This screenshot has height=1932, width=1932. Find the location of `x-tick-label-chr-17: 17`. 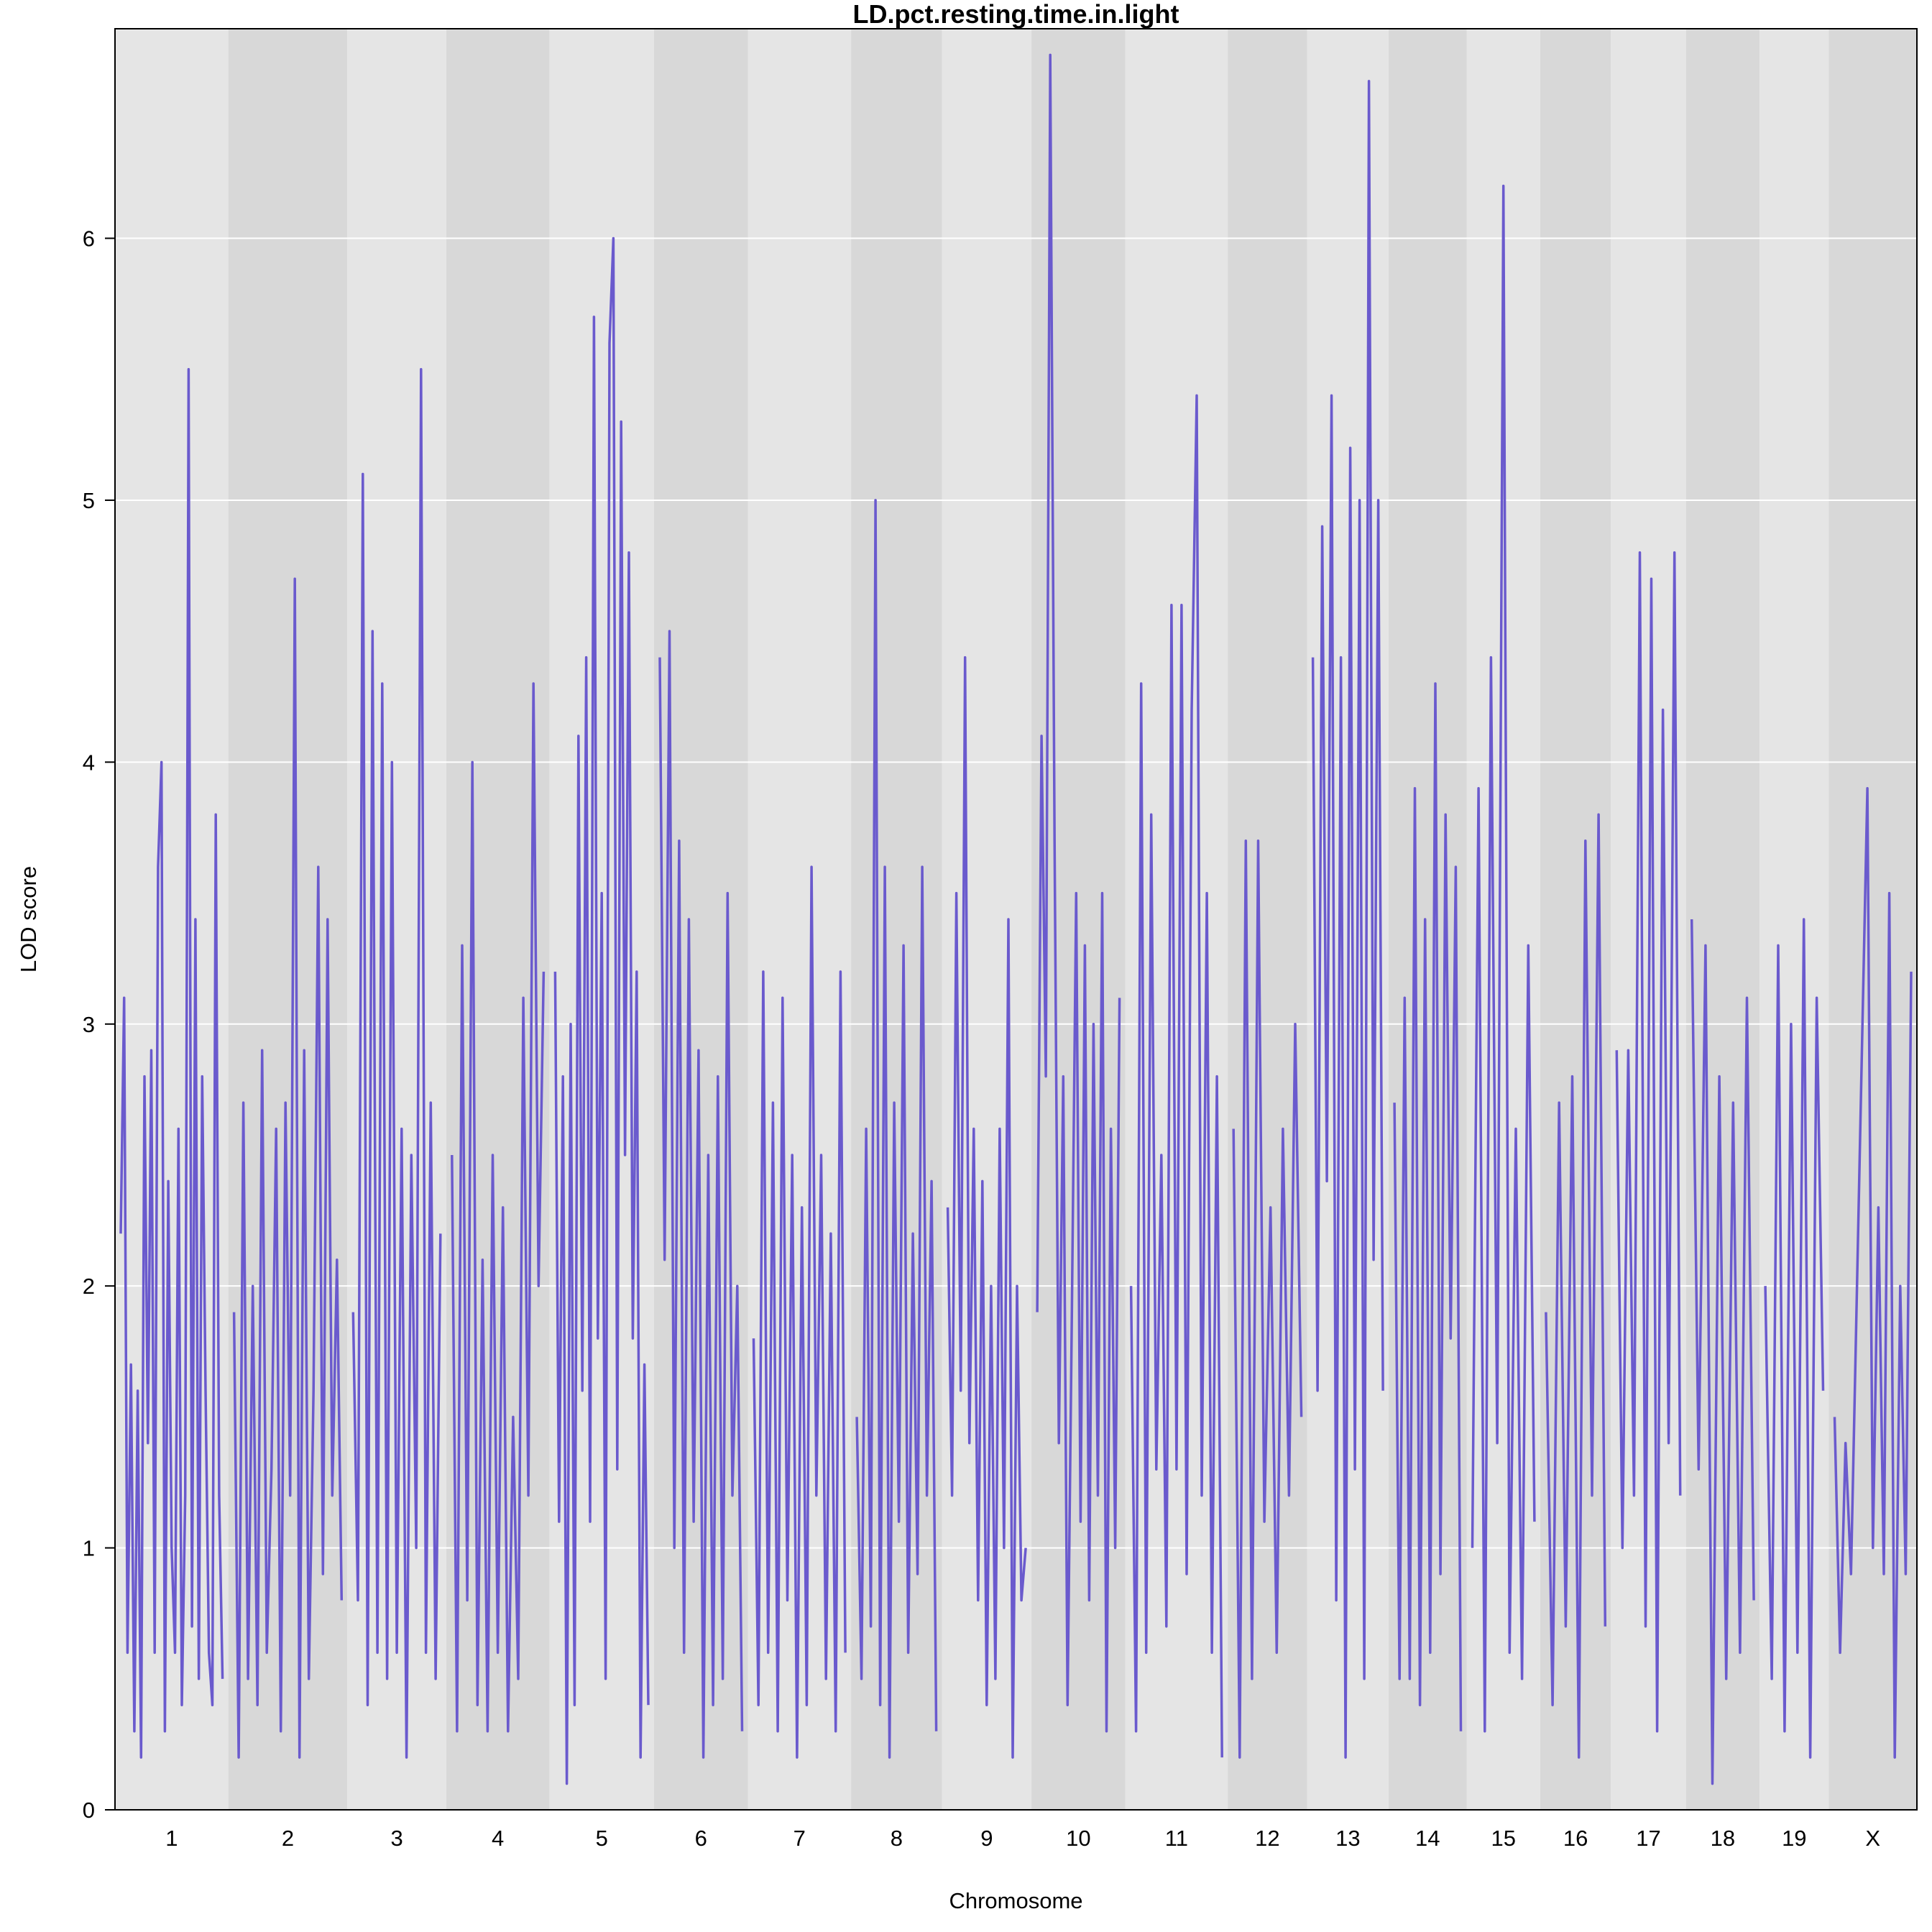

x-tick-label-chr-17: 17 is located at coordinates (1648, 1838).